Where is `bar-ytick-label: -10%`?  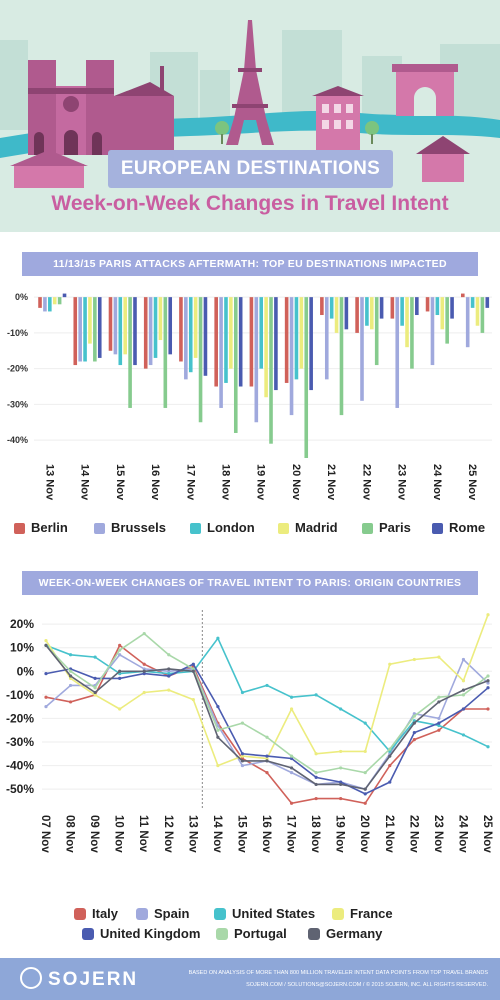 bar-ytick-label: -10% is located at coordinates (17, 333).